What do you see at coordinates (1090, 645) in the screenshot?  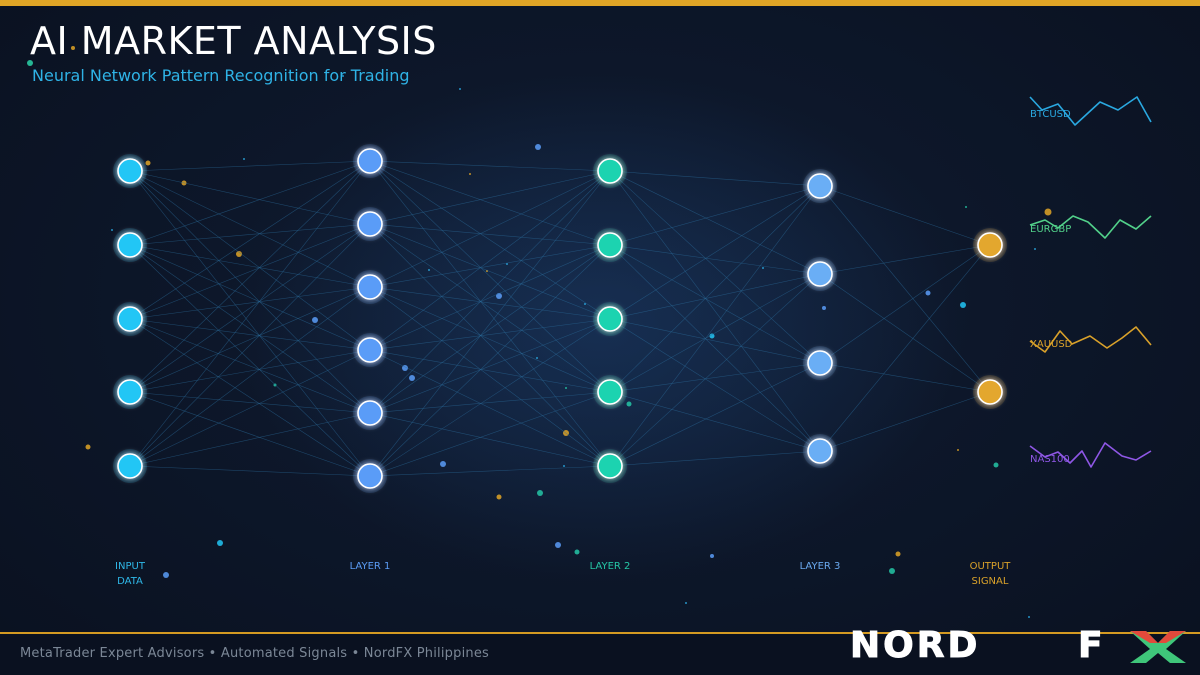 I see `logo-text-f: F` at bounding box center [1090, 645].